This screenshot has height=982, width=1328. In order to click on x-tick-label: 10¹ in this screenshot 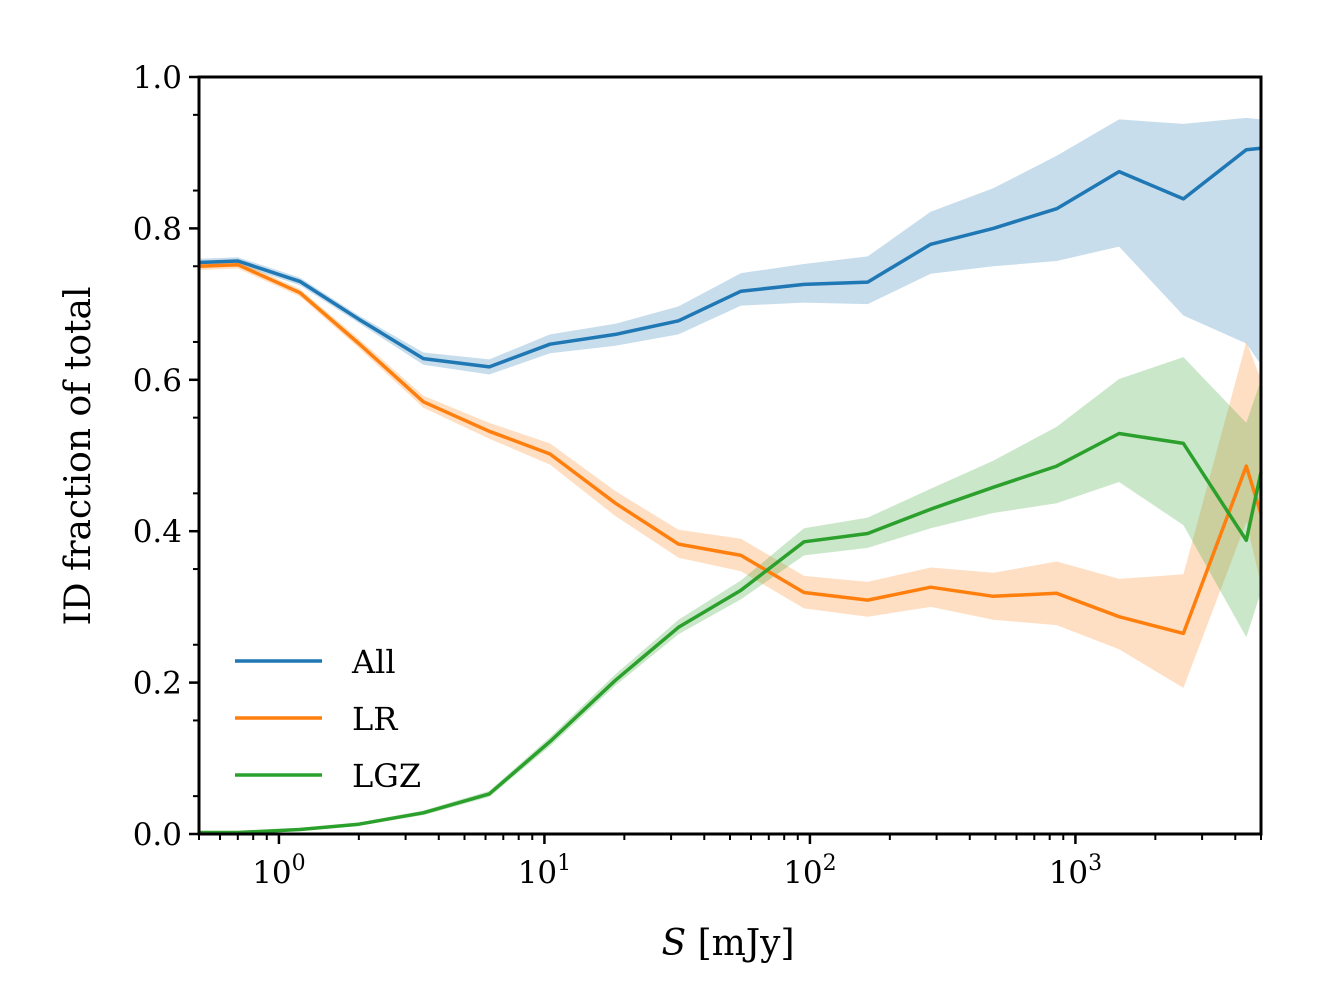, I will do `click(544, 871)`.